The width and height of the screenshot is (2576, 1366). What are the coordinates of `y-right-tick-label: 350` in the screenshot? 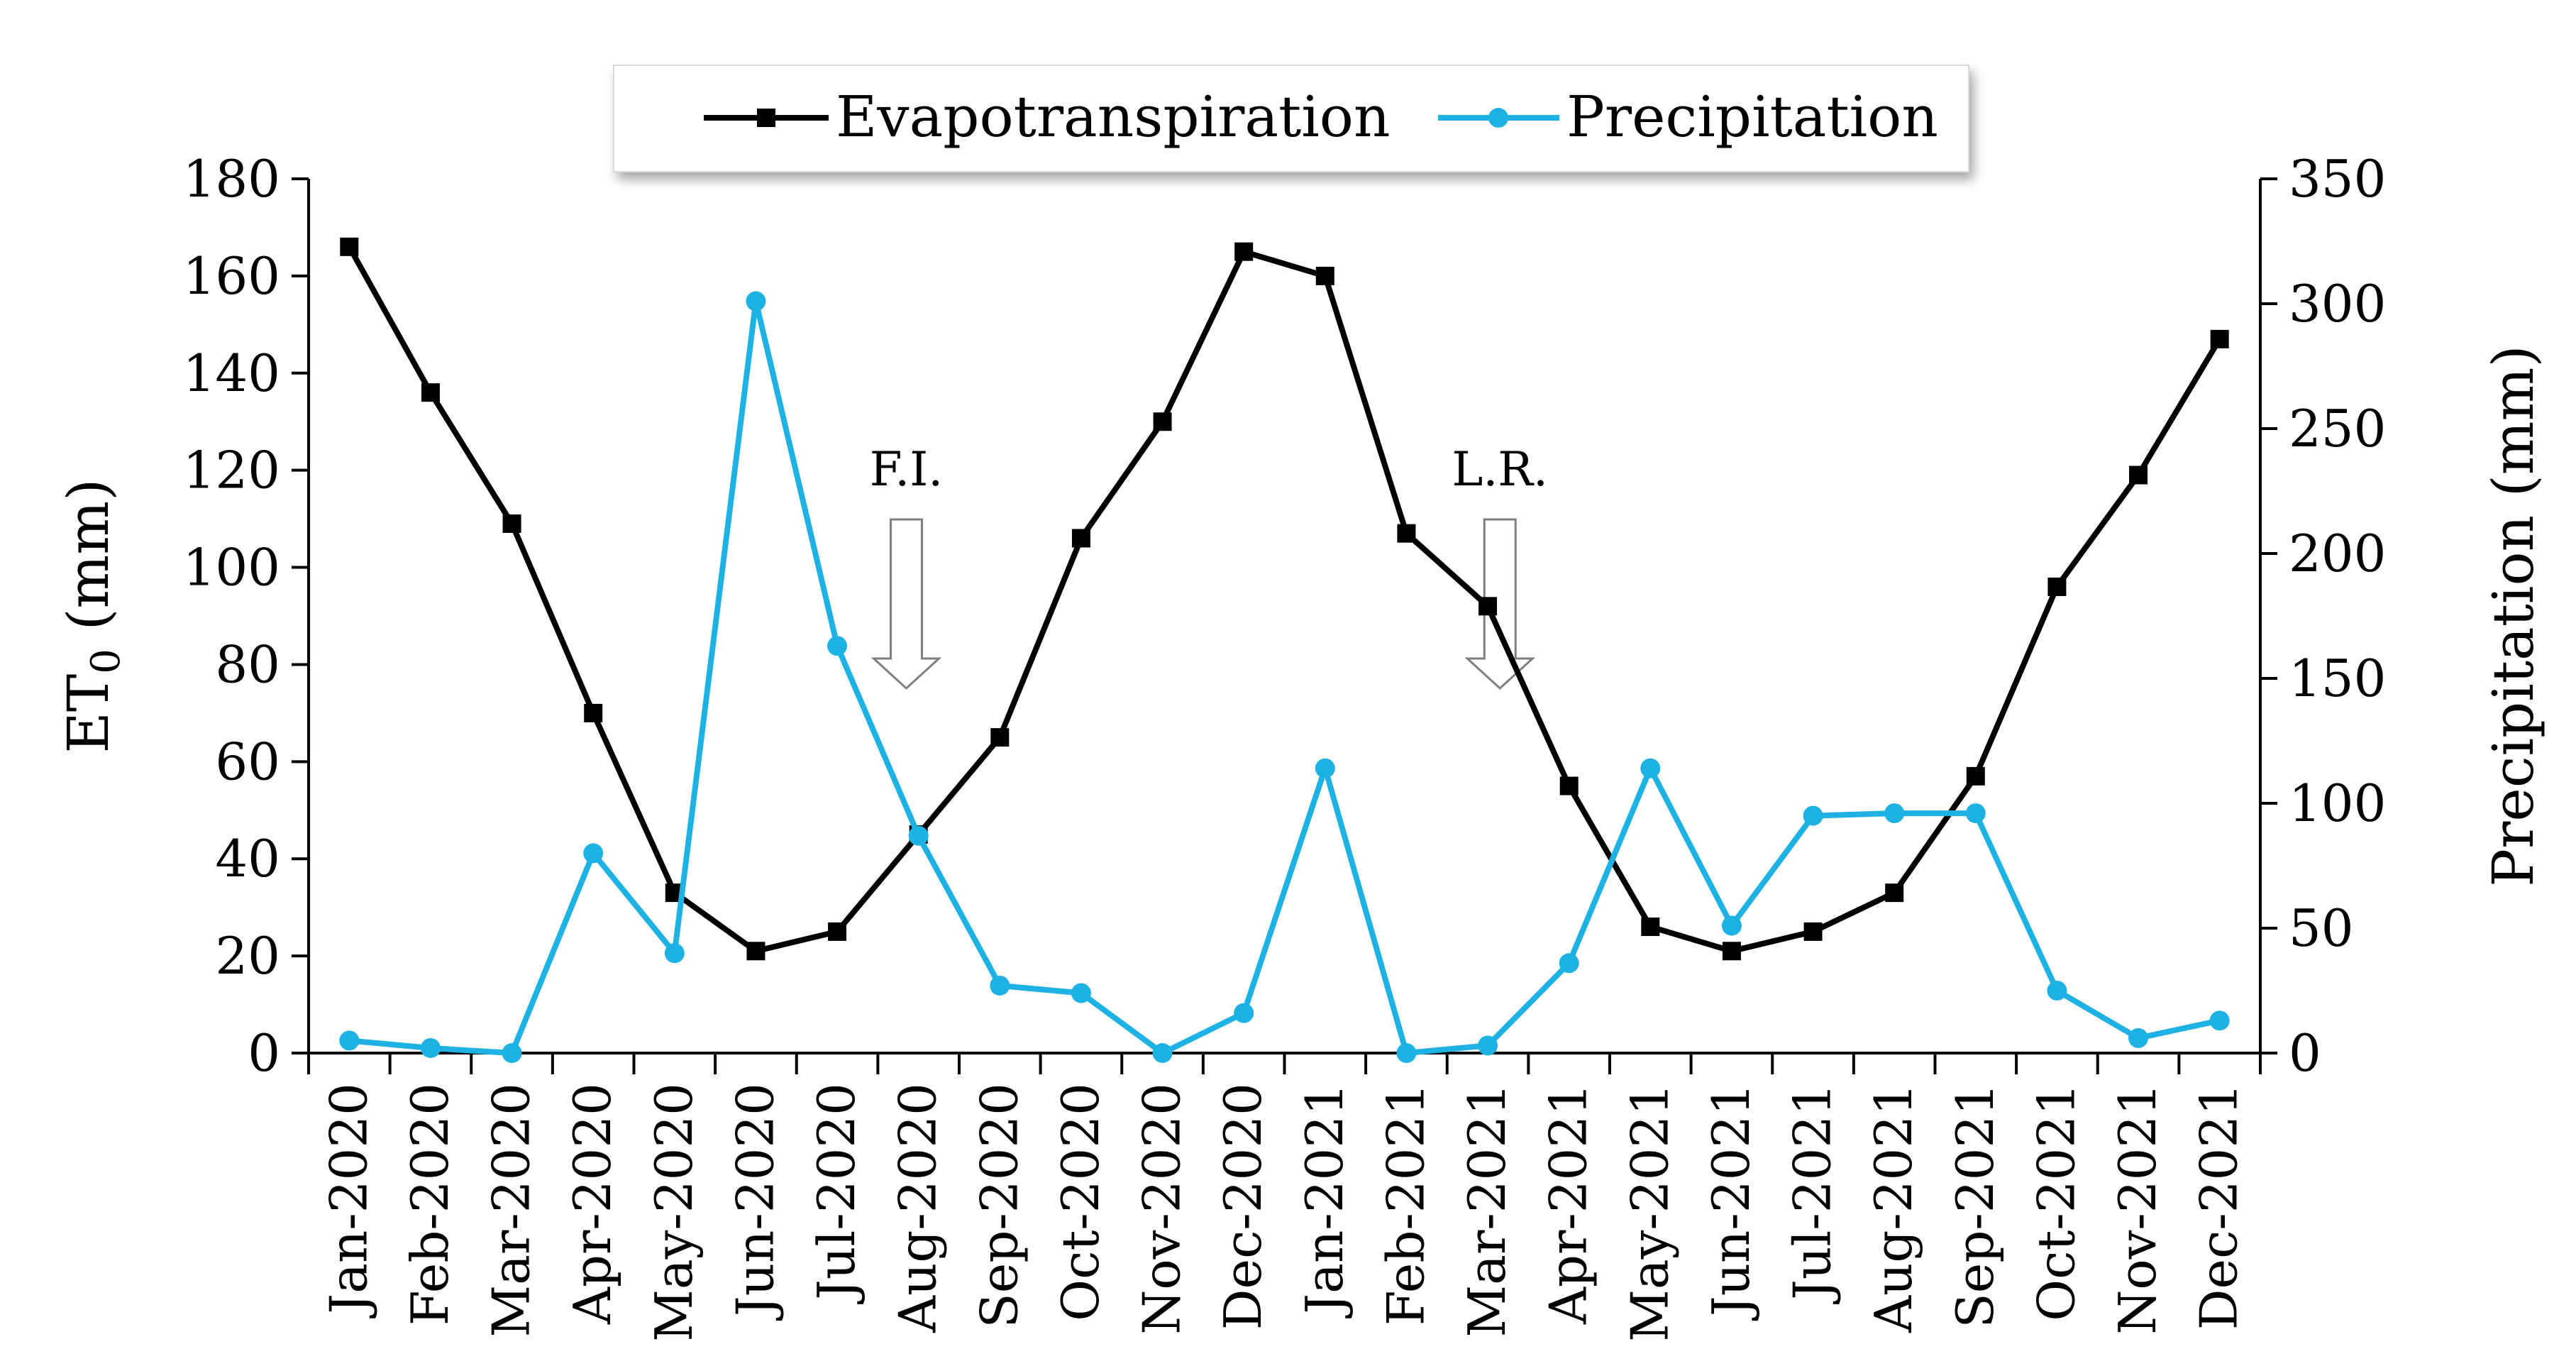 It's located at (2337, 179).